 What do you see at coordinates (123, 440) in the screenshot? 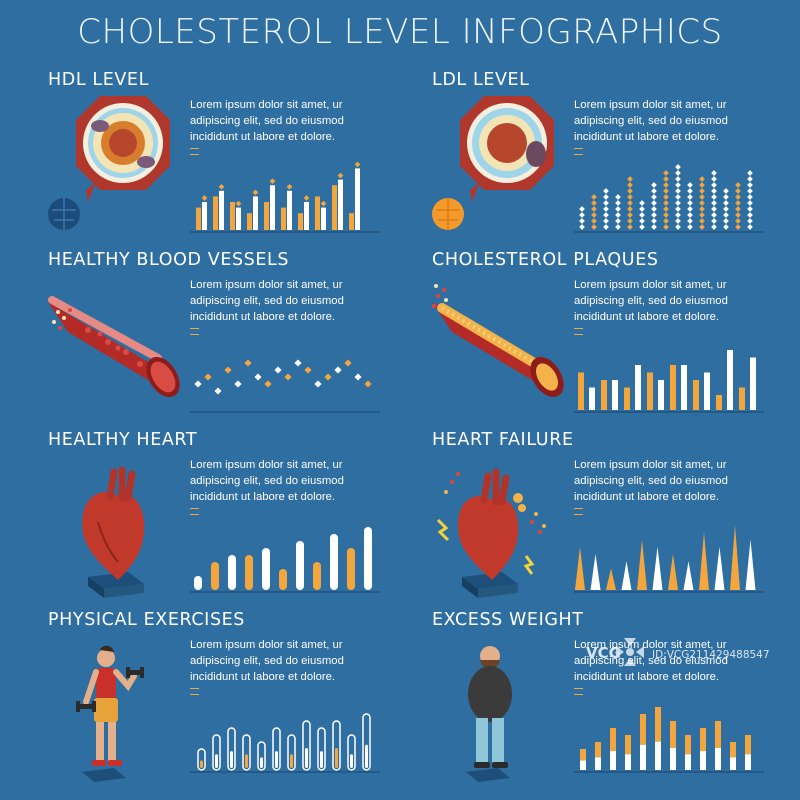
I see `panel-heading: HEALTHY HEART` at bounding box center [123, 440].